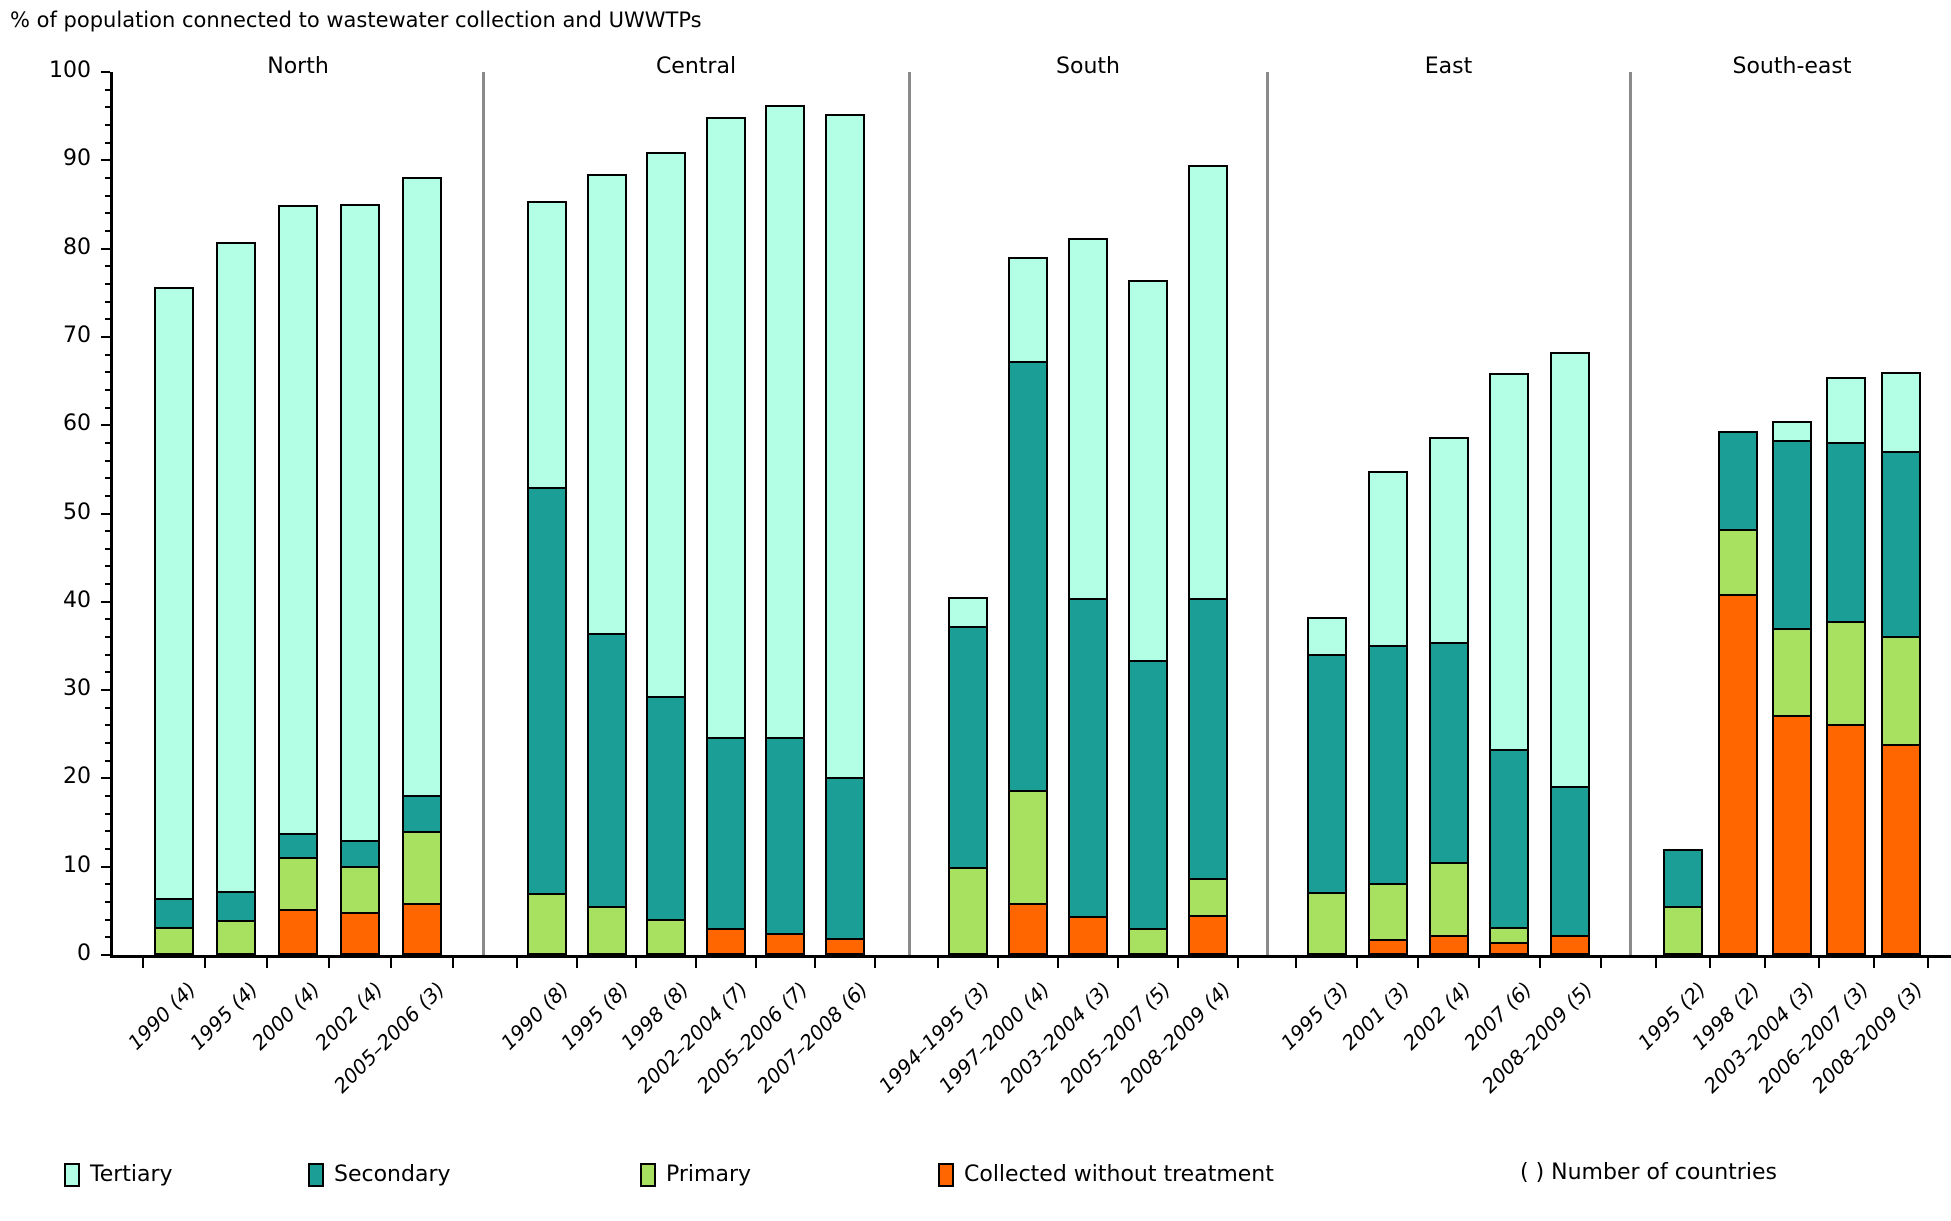 Image resolution: width=1951 pixels, height=1221 pixels. I want to click on y-axis-tick-label: 70, so click(77, 335).